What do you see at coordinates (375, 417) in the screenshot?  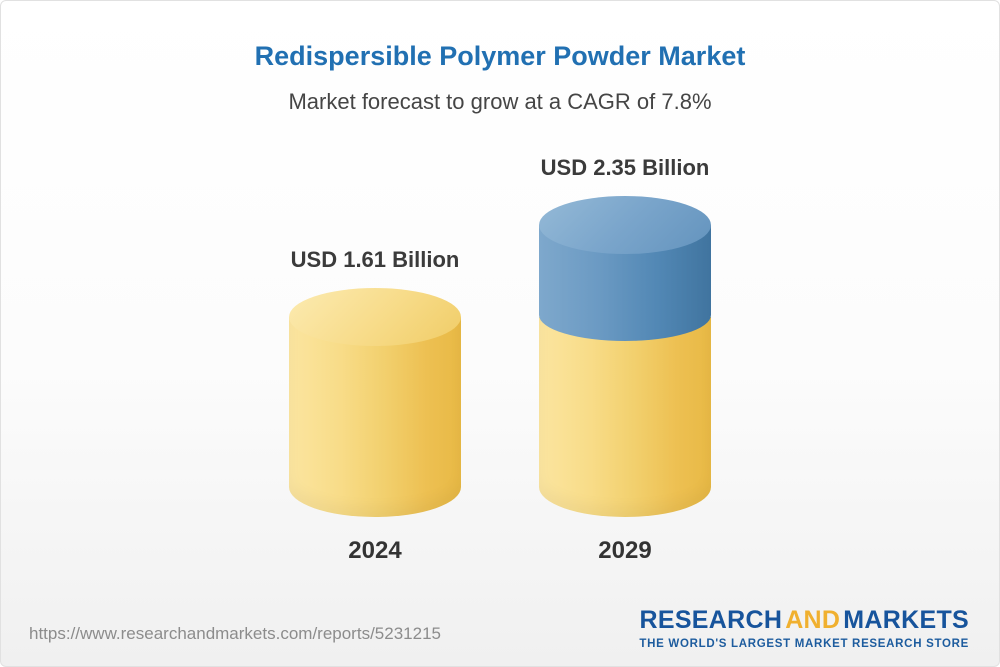 I see `bar-2024-body-base` at bounding box center [375, 417].